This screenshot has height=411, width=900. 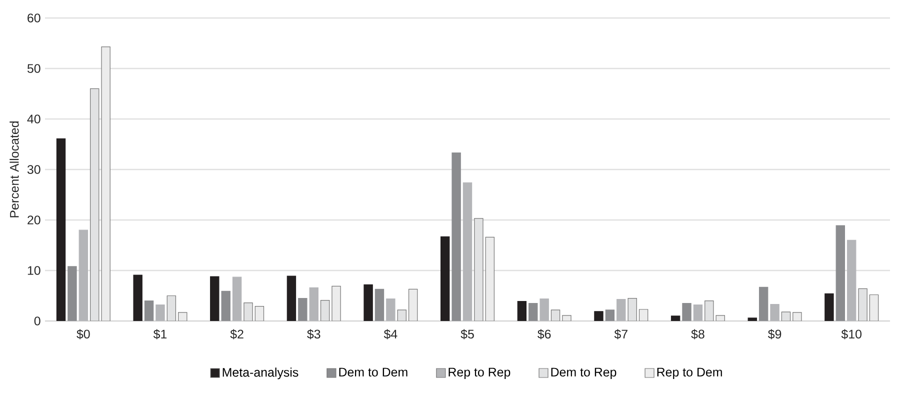 I want to click on x-tick-label: $7, so click(x=621, y=334).